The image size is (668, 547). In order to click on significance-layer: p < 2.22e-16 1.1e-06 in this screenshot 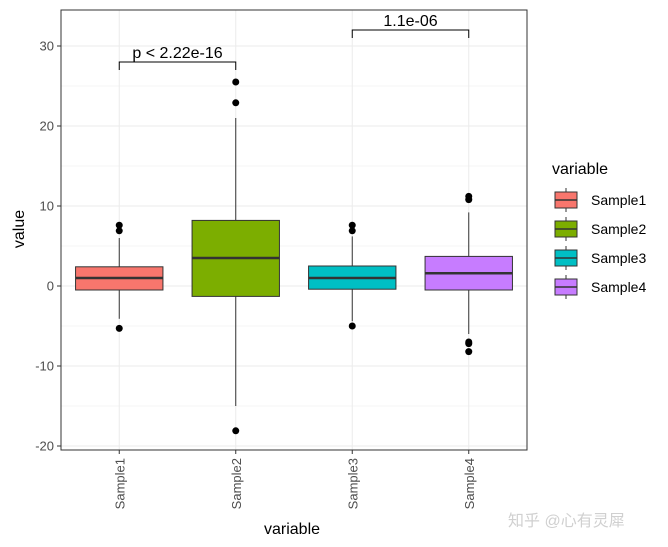, I will do `click(294, 41)`.